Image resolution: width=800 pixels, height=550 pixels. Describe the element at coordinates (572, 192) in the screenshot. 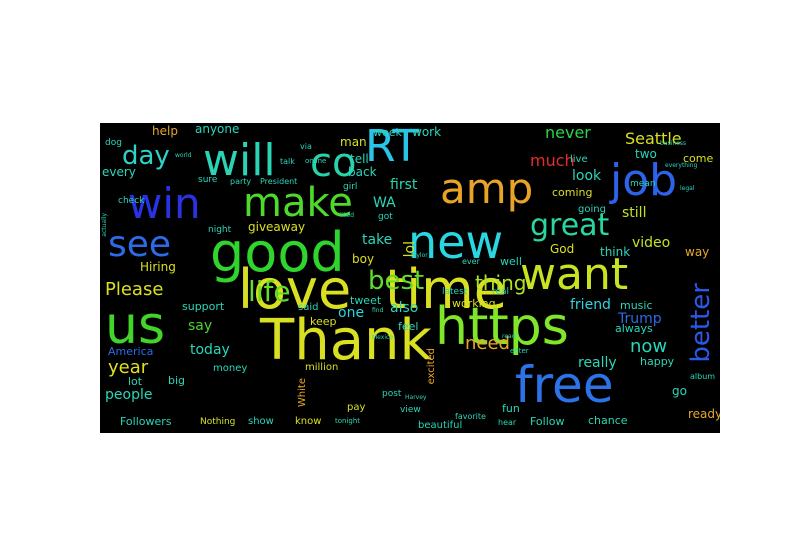

I see `word-coming: coming` at that location.